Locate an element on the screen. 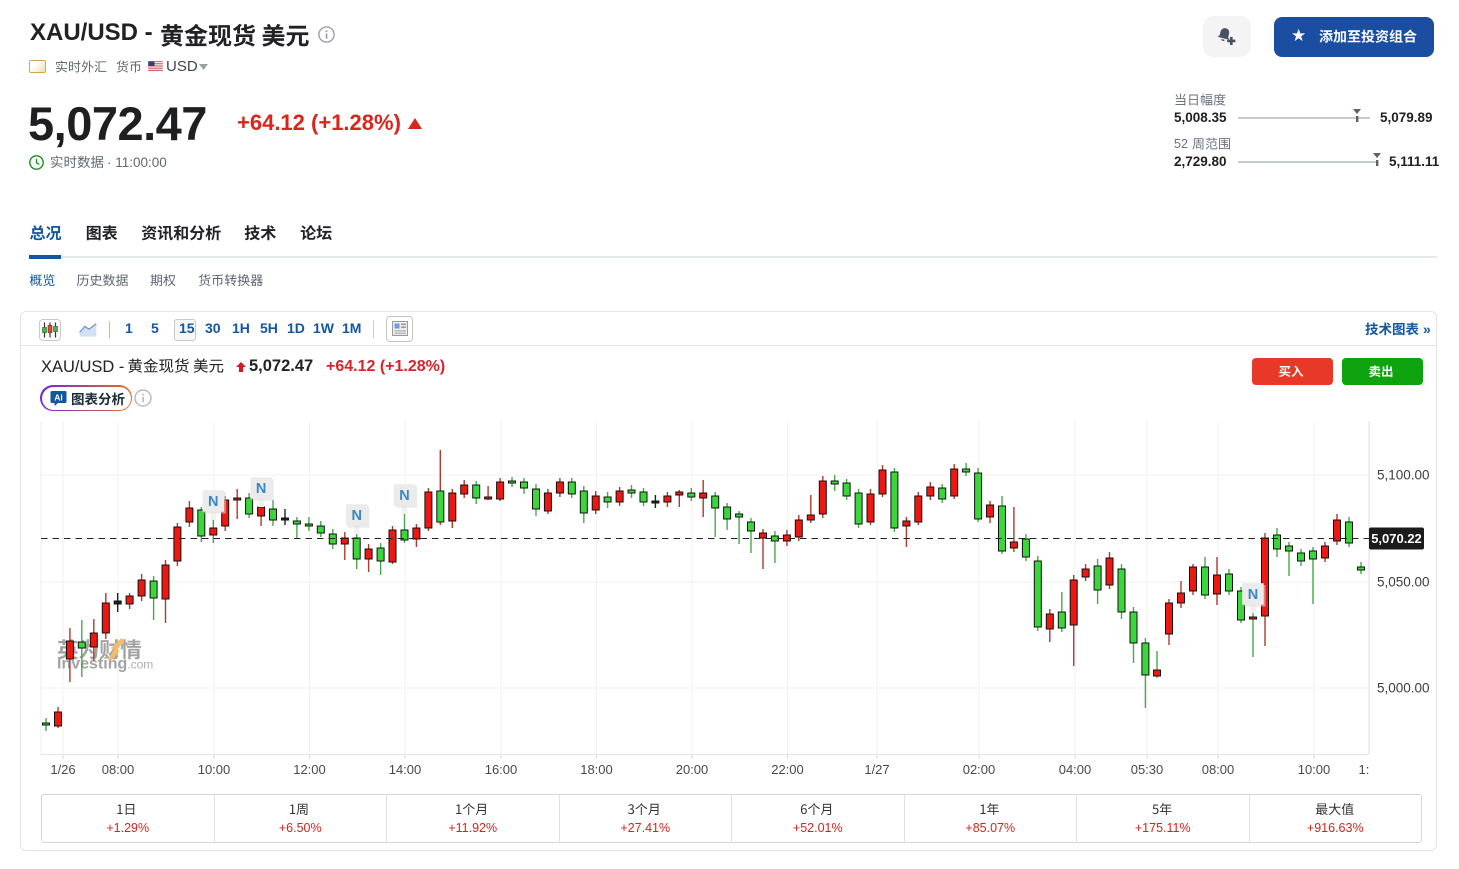  svg-text: 20:00 is located at coordinates (692, 769).